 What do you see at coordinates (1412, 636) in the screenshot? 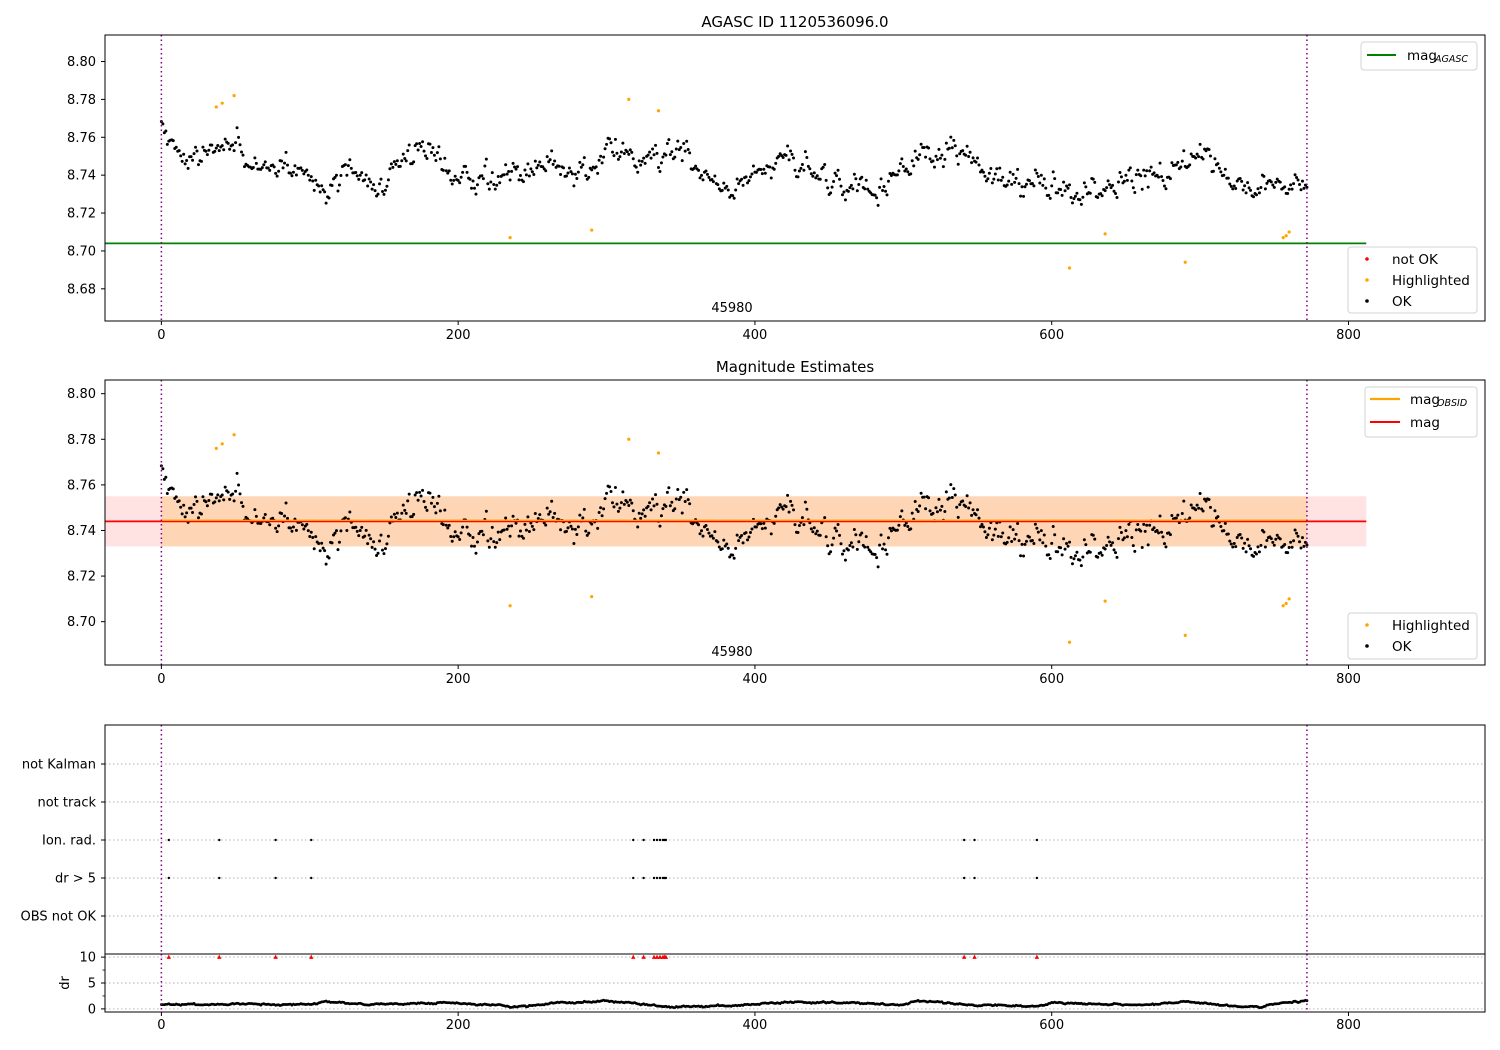
I see `legend-2-points: Highlighted OK` at bounding box center [1412, 636].